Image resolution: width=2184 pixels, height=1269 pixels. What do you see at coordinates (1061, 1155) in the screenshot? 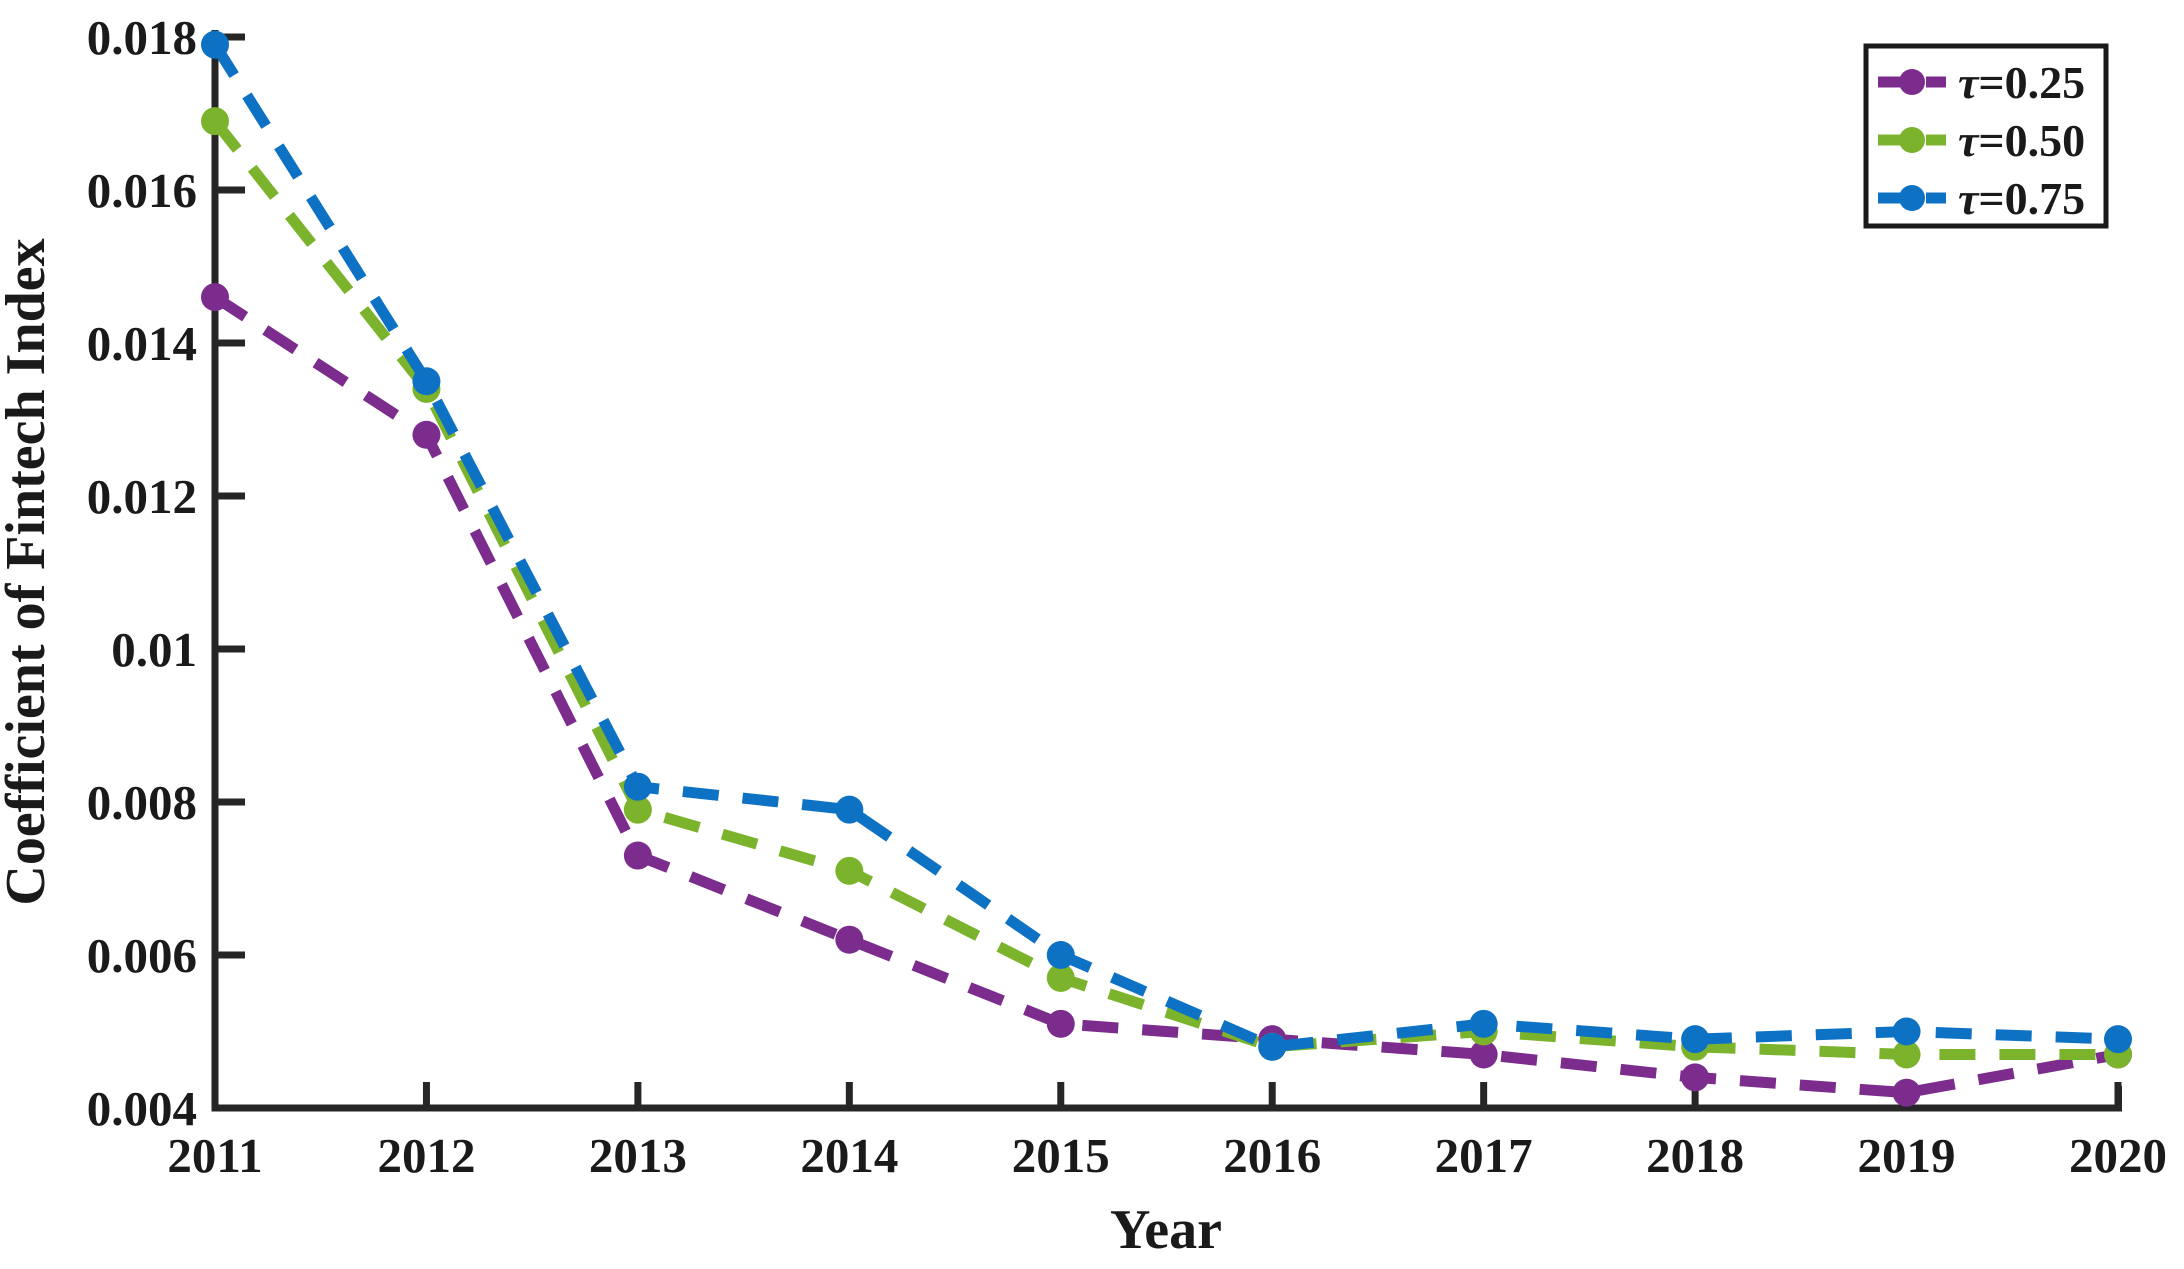
I see `x-tick-label: 2015` at bounding box center [1061, 1155].